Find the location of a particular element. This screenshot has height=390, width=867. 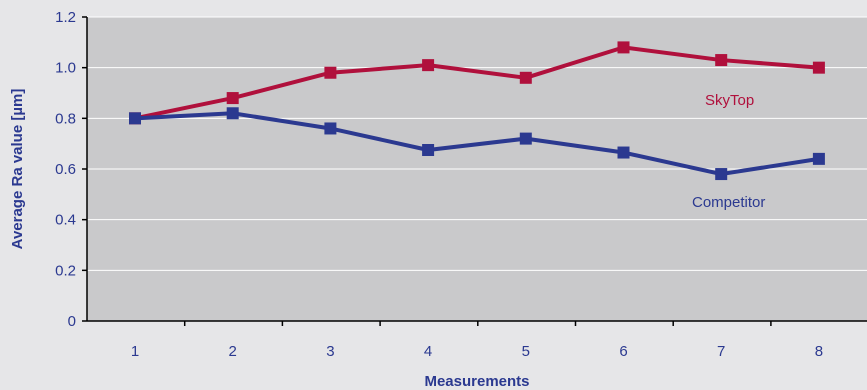

series-line-competitor is located at coordinates (477, 144).